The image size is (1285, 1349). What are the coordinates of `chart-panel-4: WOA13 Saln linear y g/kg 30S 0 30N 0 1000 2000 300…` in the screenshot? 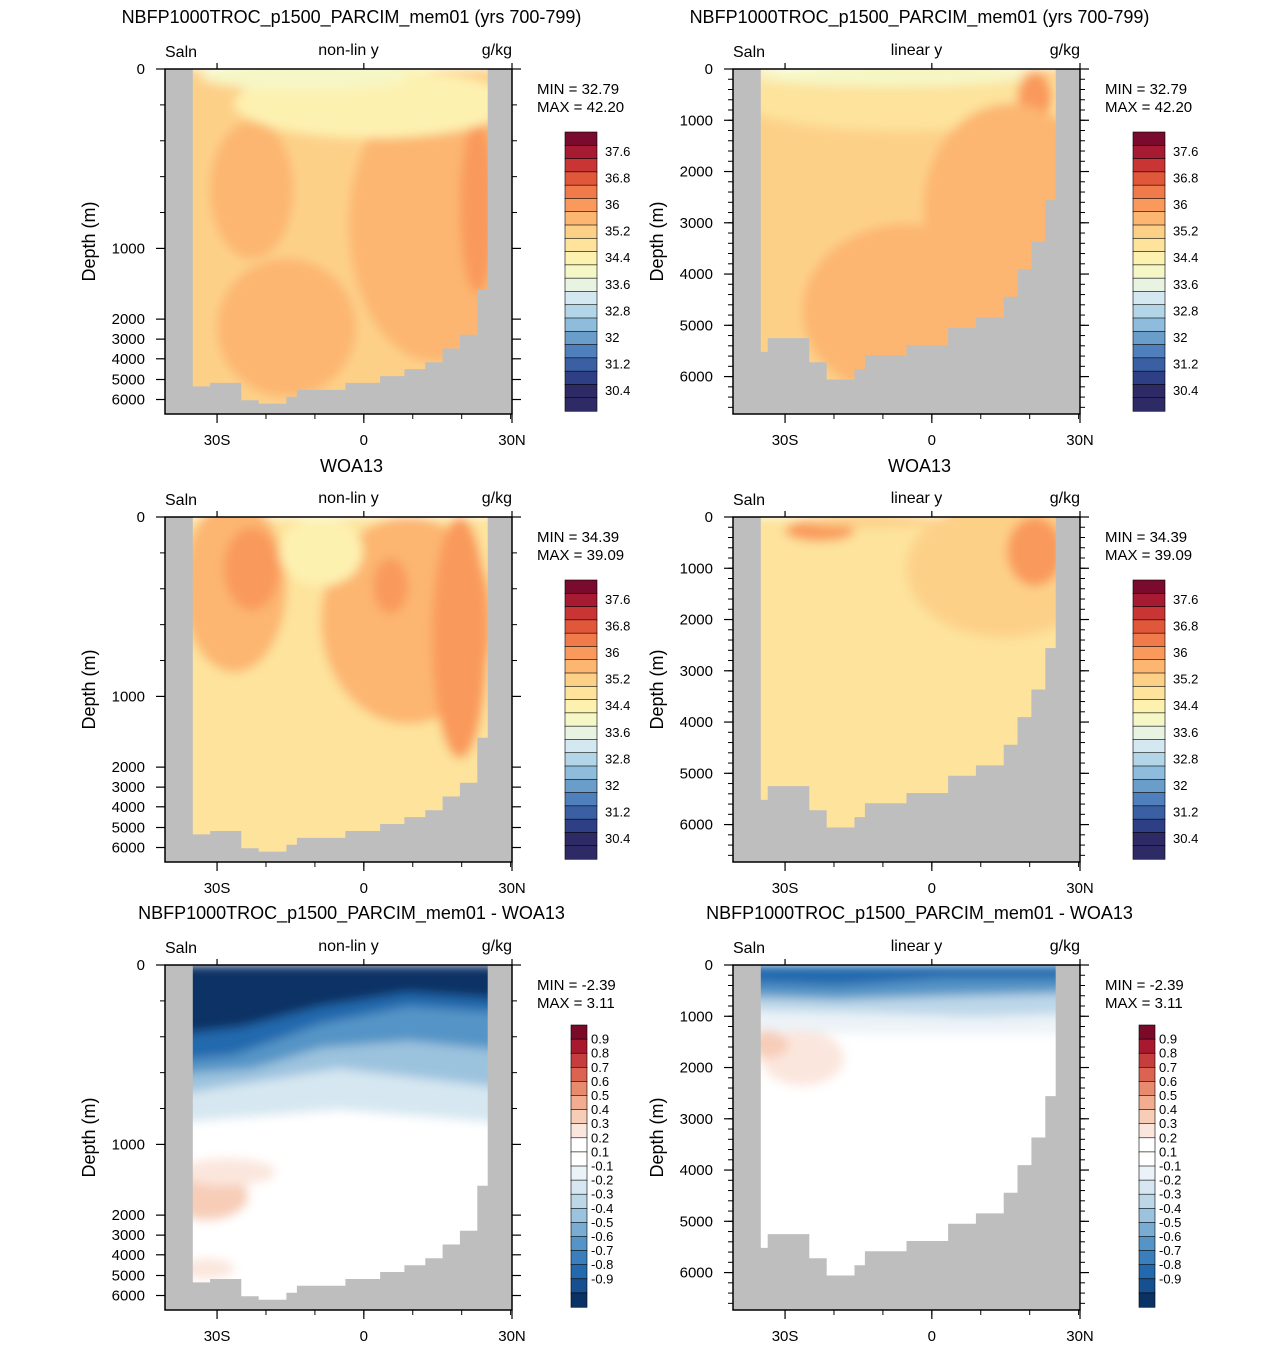 It's located at (922, 676).